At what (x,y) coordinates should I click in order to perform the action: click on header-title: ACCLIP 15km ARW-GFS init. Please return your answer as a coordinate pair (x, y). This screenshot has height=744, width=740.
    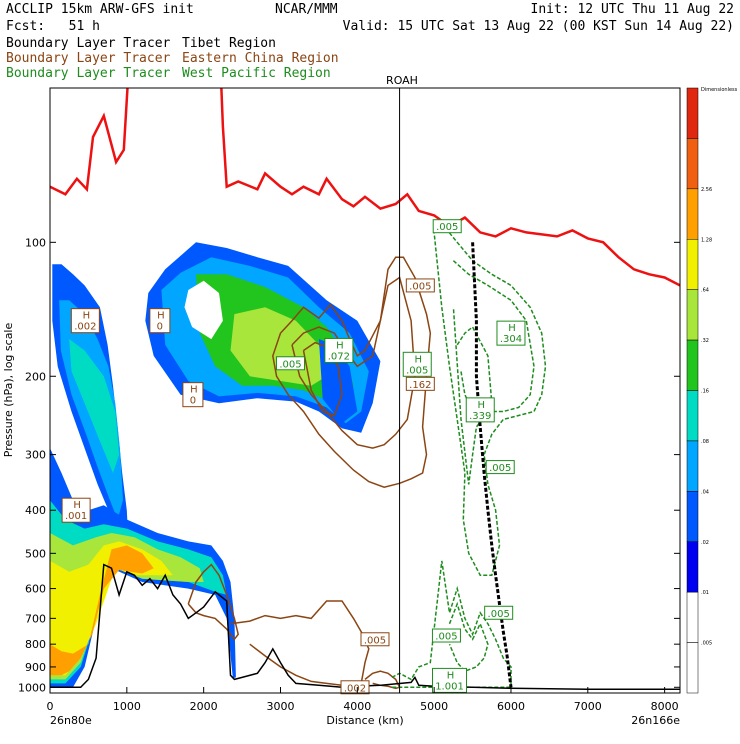
    Looking at the image, I should click on (100, 9).